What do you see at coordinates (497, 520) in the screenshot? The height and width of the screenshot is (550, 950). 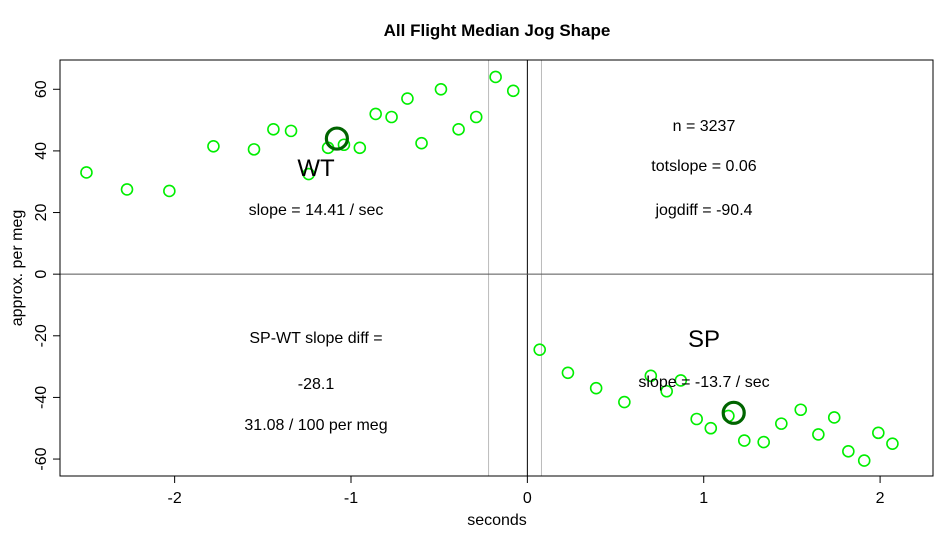 I see `x-axis-label: seconds` at bounding box center [497, 520].